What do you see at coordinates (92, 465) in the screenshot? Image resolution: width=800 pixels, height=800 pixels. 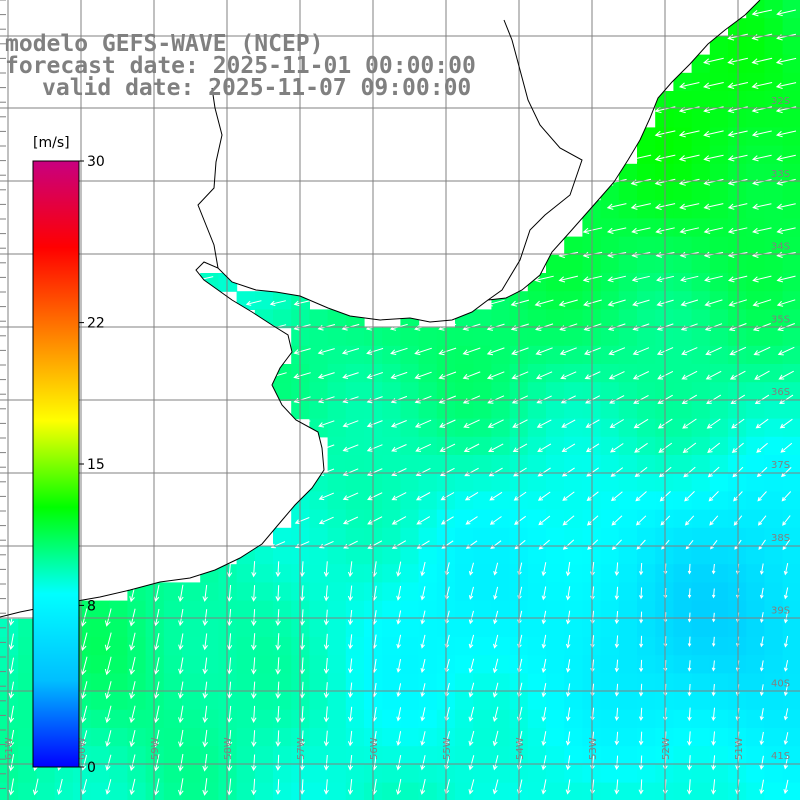 I see `colorbar-ticks: 30 22 15 8 0` at bounding box center [92, 465].